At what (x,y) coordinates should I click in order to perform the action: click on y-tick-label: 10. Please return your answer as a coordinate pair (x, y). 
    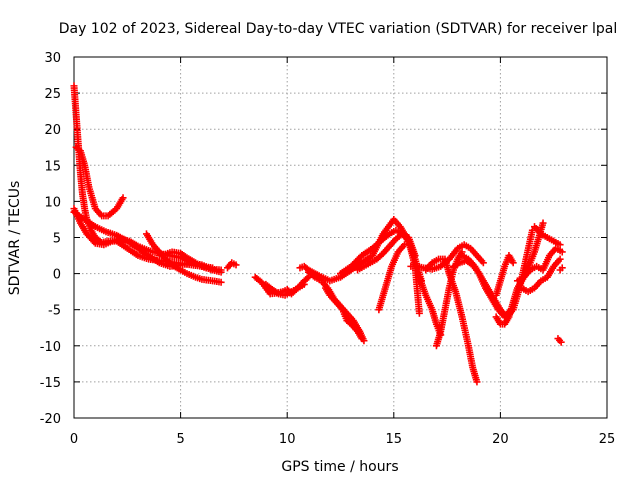
    Looking at the image, I should click on (52, 202).